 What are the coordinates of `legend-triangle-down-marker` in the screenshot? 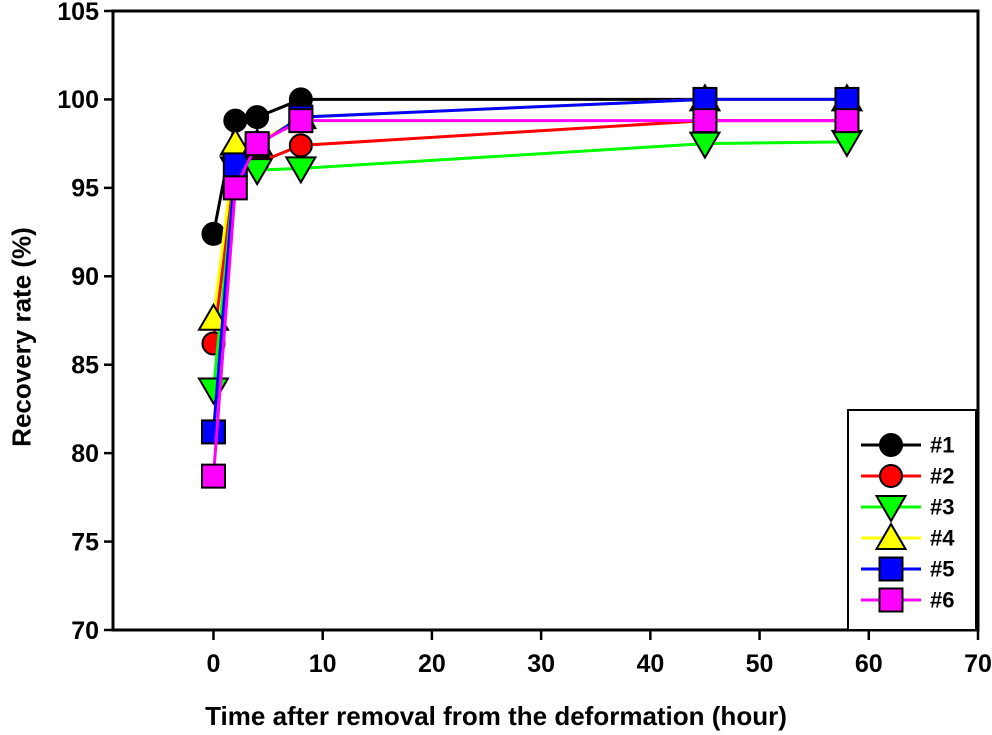 It's located at (891, 509).